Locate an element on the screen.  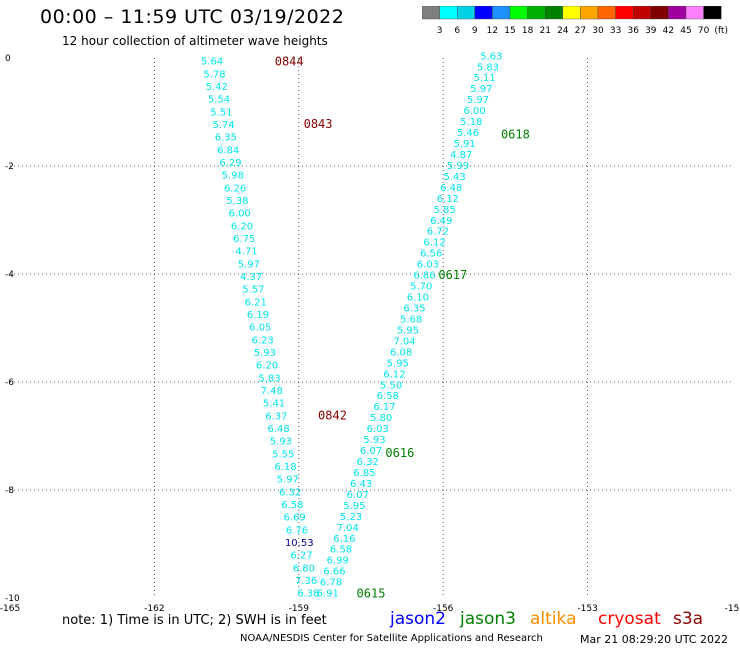
wave-height-color-scale: 3 6 9 12 15 18 21 24 27 30 33 36 39 42 45 70 (ft) is located at coordinates (575, 21).